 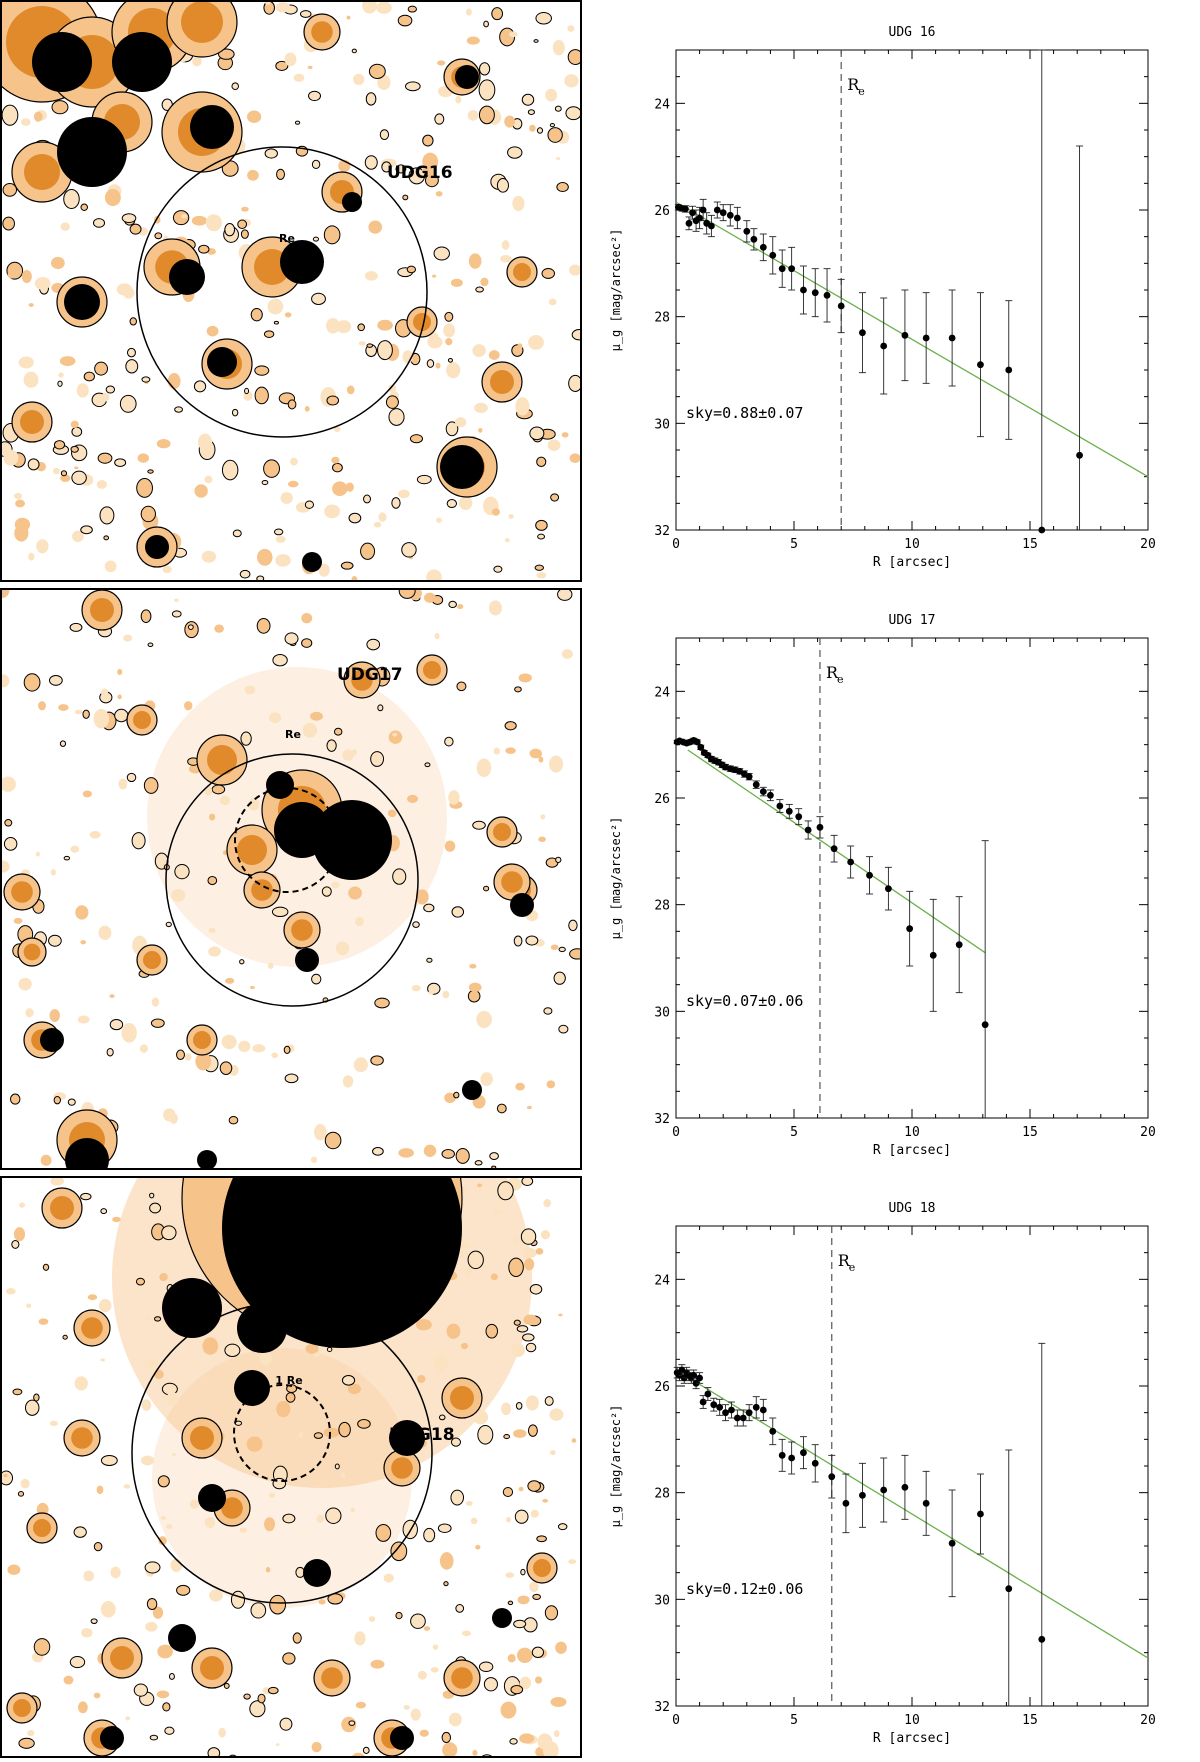 What do you see at coordinates (662, 1280) in the screenshot?
I see `y-tick-label: 24` at bounding box center [662, 1280].